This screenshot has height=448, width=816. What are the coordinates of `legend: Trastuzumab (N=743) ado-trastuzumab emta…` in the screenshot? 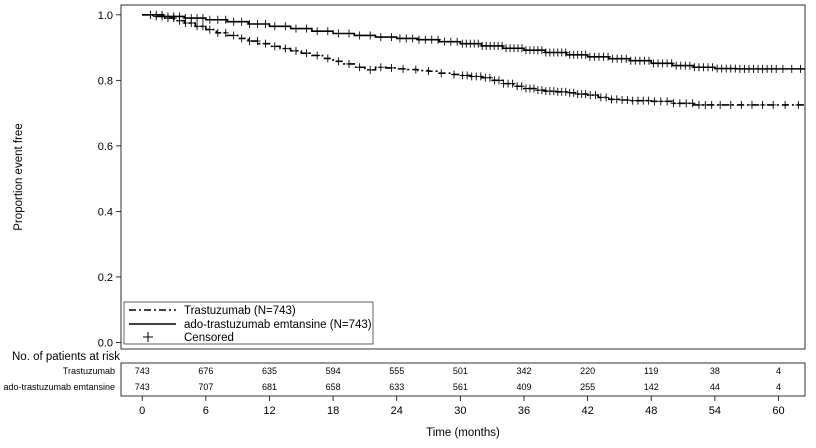 It's located at (248, 323).